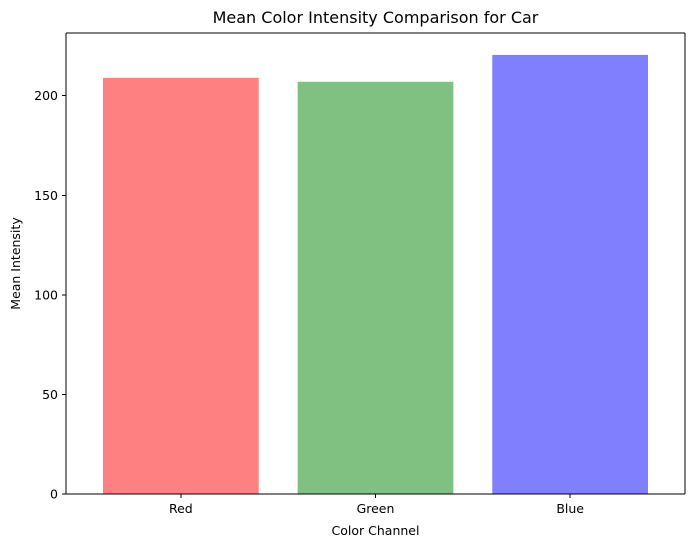 The image size is (695, 547). What do you see at coordinates (376, 508) in the screenshot?
I see `x-tick-label: Green` at bounding box center [376, 508].